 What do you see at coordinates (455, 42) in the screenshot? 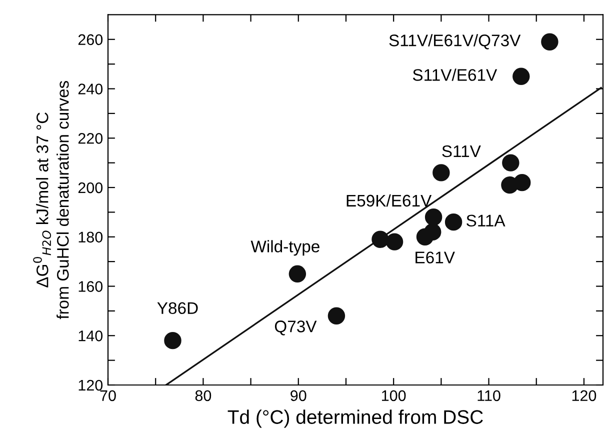
I see `annotation: S11V/E61V/Q73V` at bounding box center [455, 42].